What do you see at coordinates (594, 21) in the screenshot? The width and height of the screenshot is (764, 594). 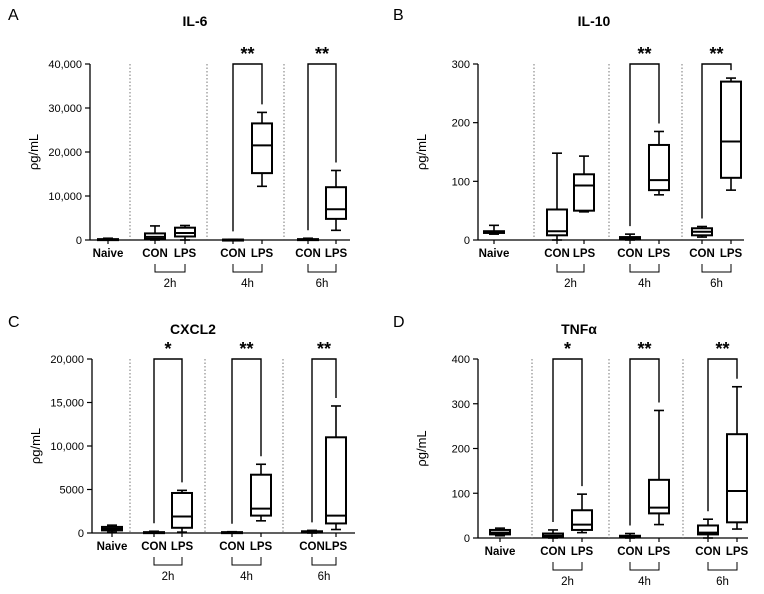 I see `chart-title: IL-10` at bounding box center [594, 21].